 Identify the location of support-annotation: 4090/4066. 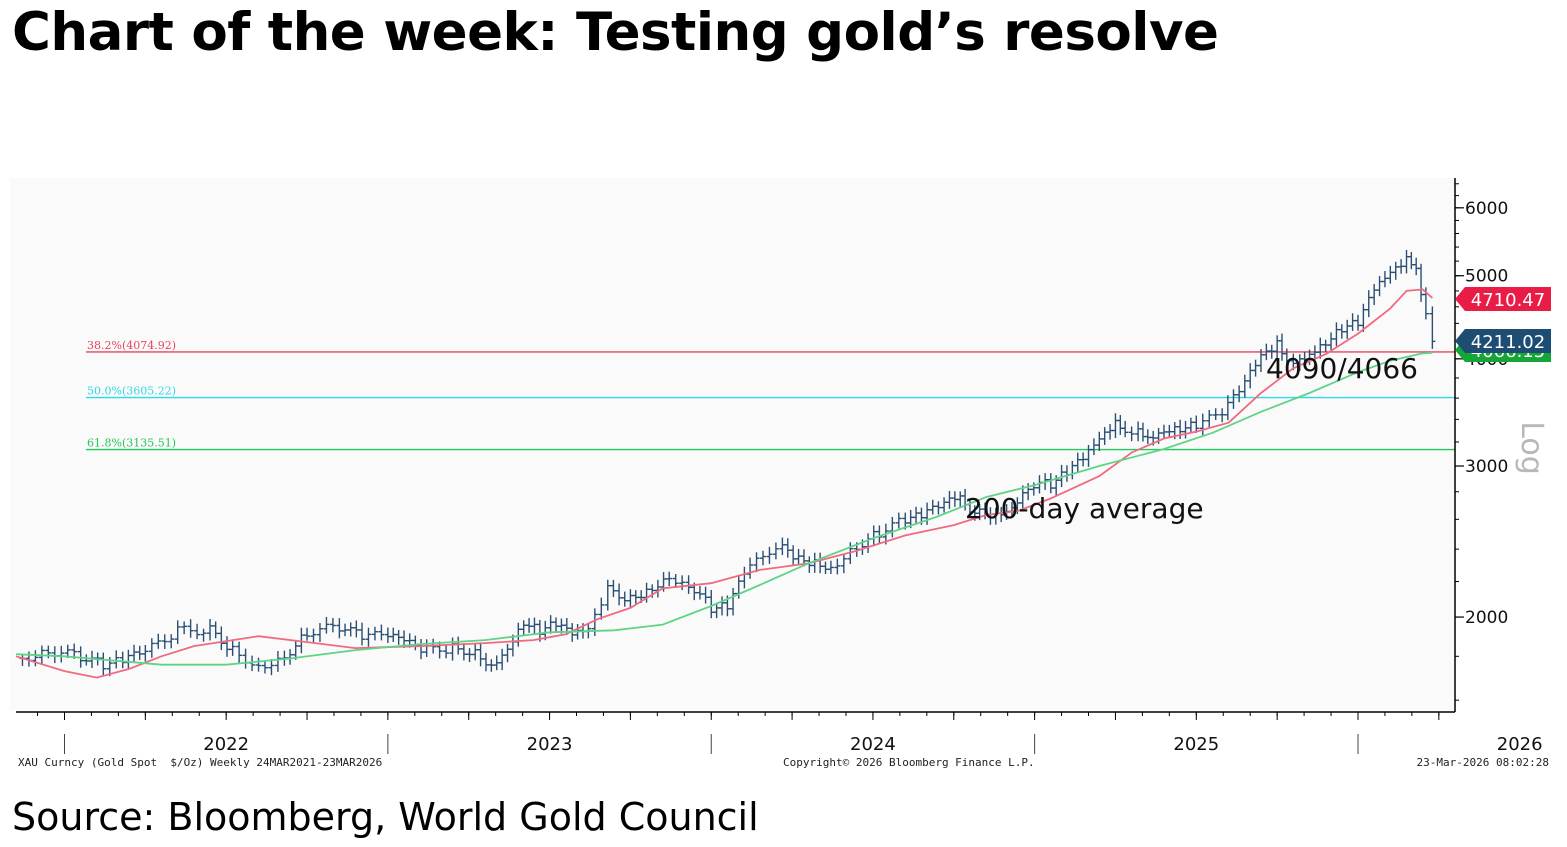
(1342, 368).